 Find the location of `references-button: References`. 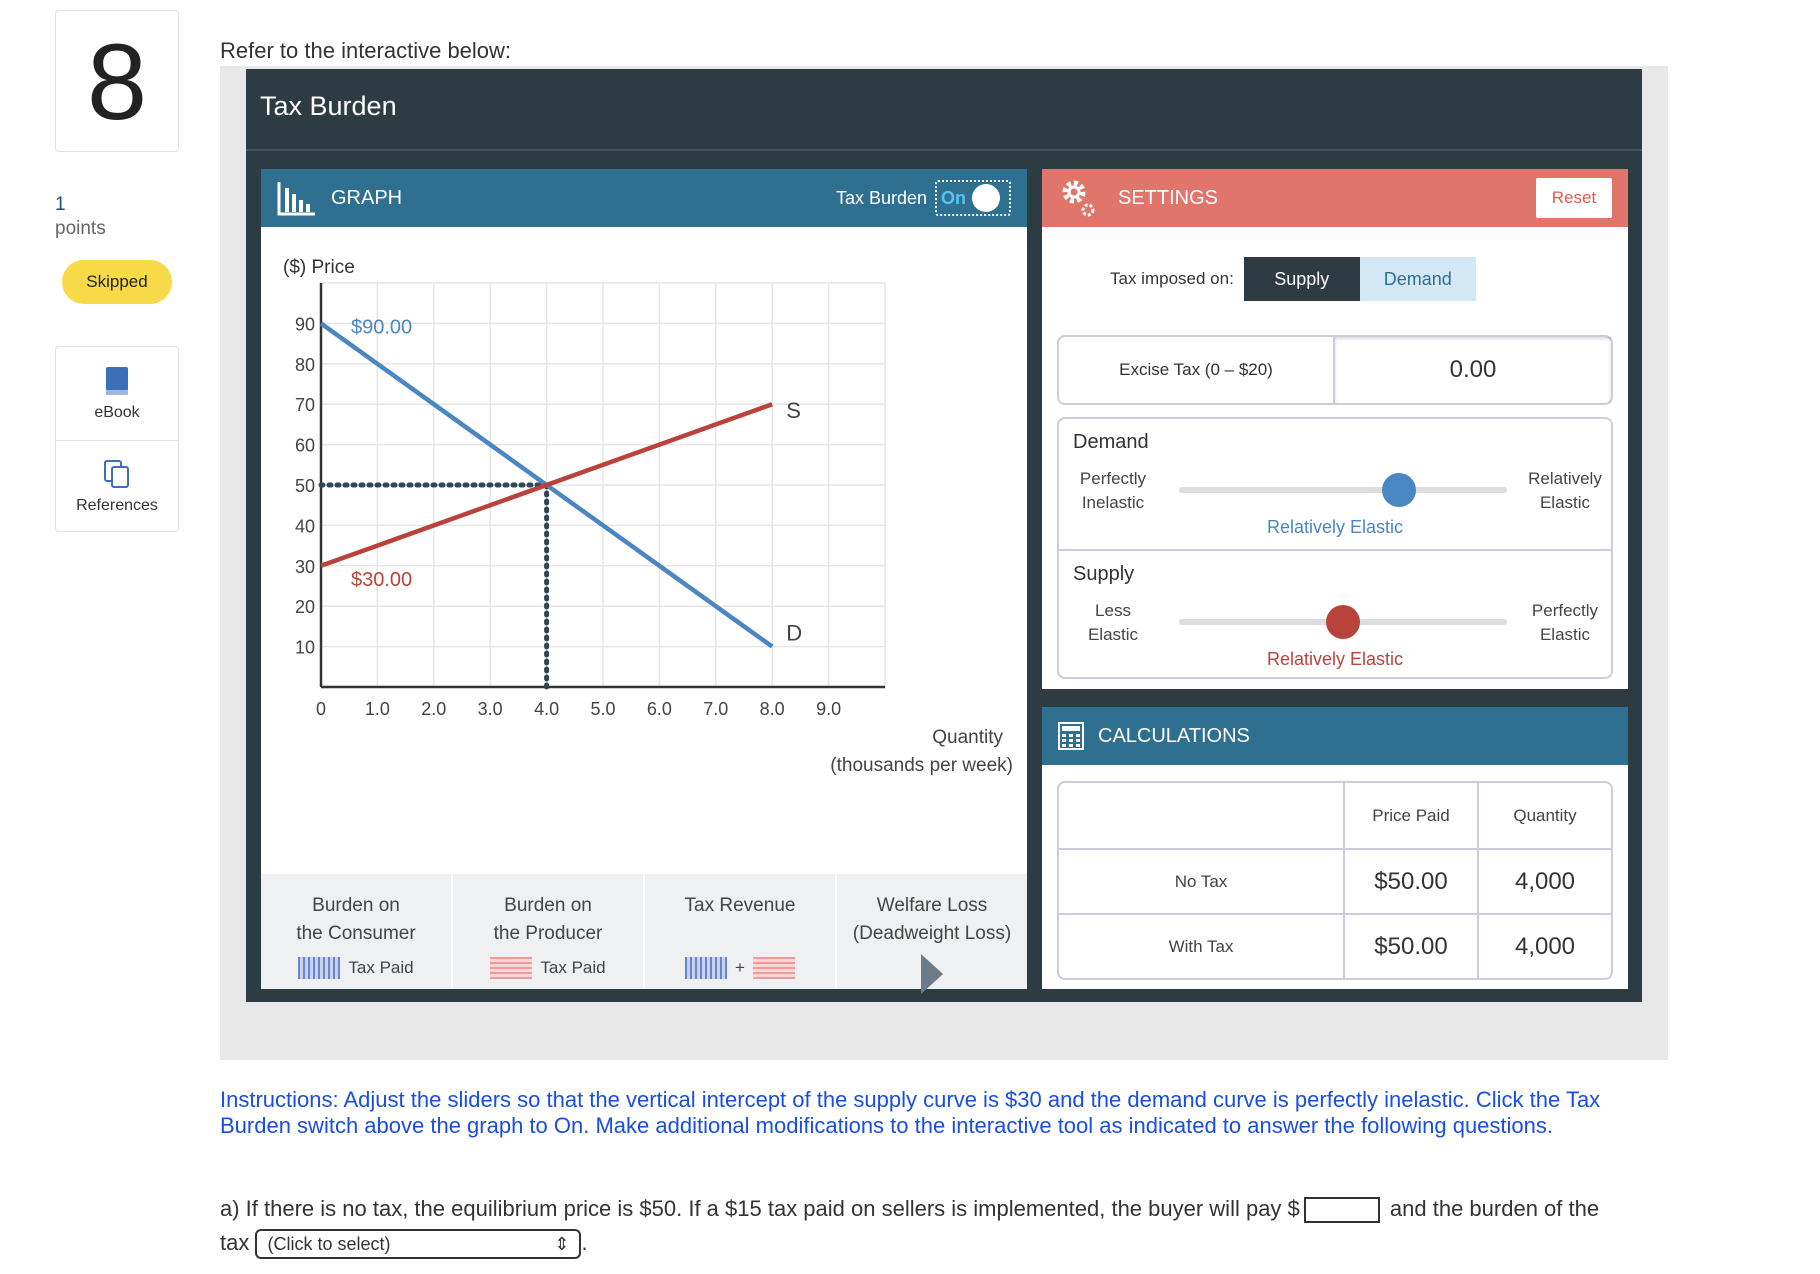

references-button: References is located at coordinates (117, 486).